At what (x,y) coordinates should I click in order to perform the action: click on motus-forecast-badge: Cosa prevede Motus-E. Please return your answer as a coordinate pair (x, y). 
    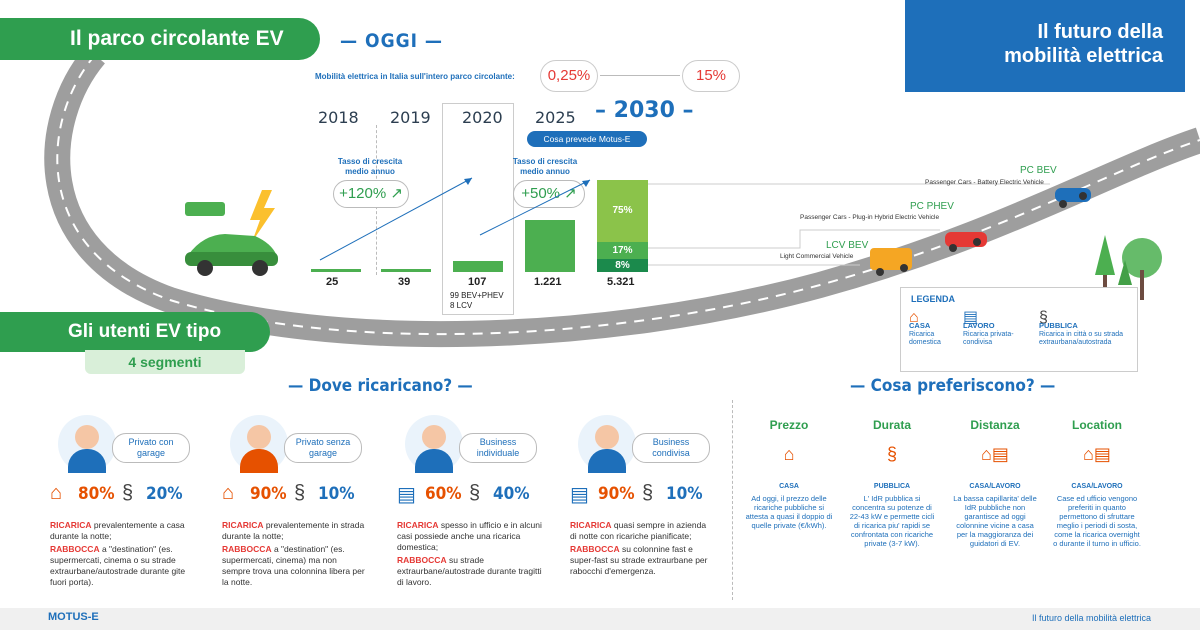
    Looking at the image, I should click on (587, 139).